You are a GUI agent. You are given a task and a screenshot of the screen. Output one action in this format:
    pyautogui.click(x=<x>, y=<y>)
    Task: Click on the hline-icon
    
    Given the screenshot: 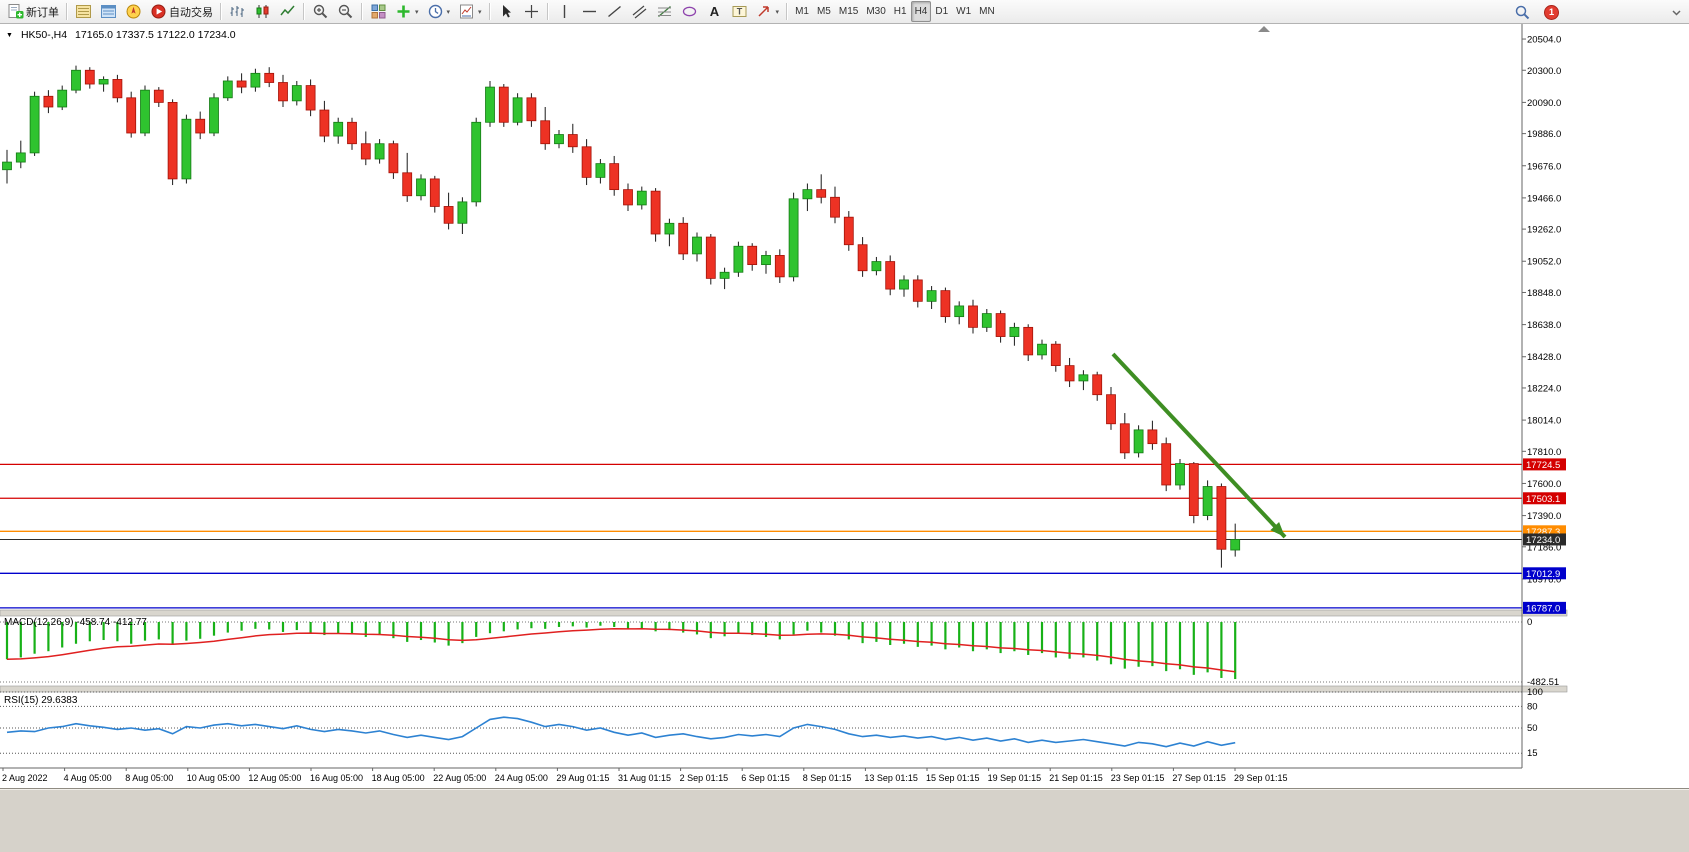 What is the action you would take?
    pyautogui.click(x=589, y=11)
    